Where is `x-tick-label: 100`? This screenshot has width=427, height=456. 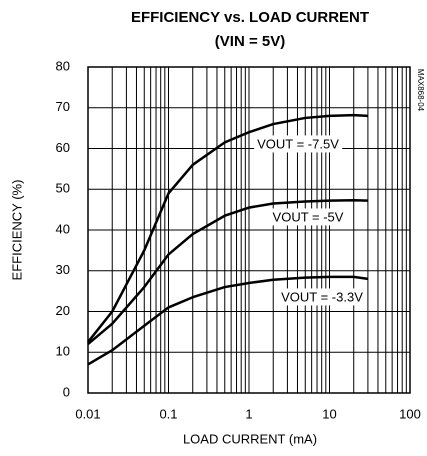
x-tick-label: 100 is located at coordinates (410, 413).